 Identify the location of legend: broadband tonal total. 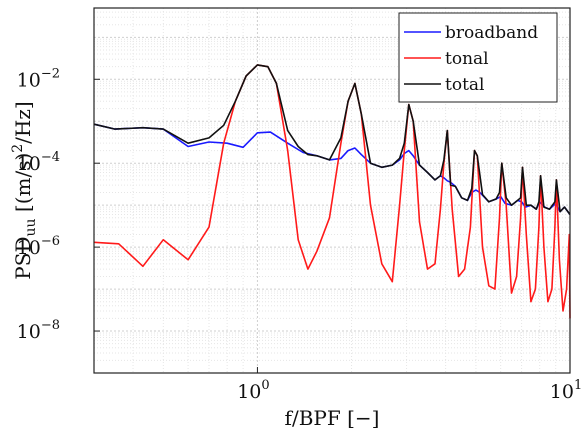
(478, 57).